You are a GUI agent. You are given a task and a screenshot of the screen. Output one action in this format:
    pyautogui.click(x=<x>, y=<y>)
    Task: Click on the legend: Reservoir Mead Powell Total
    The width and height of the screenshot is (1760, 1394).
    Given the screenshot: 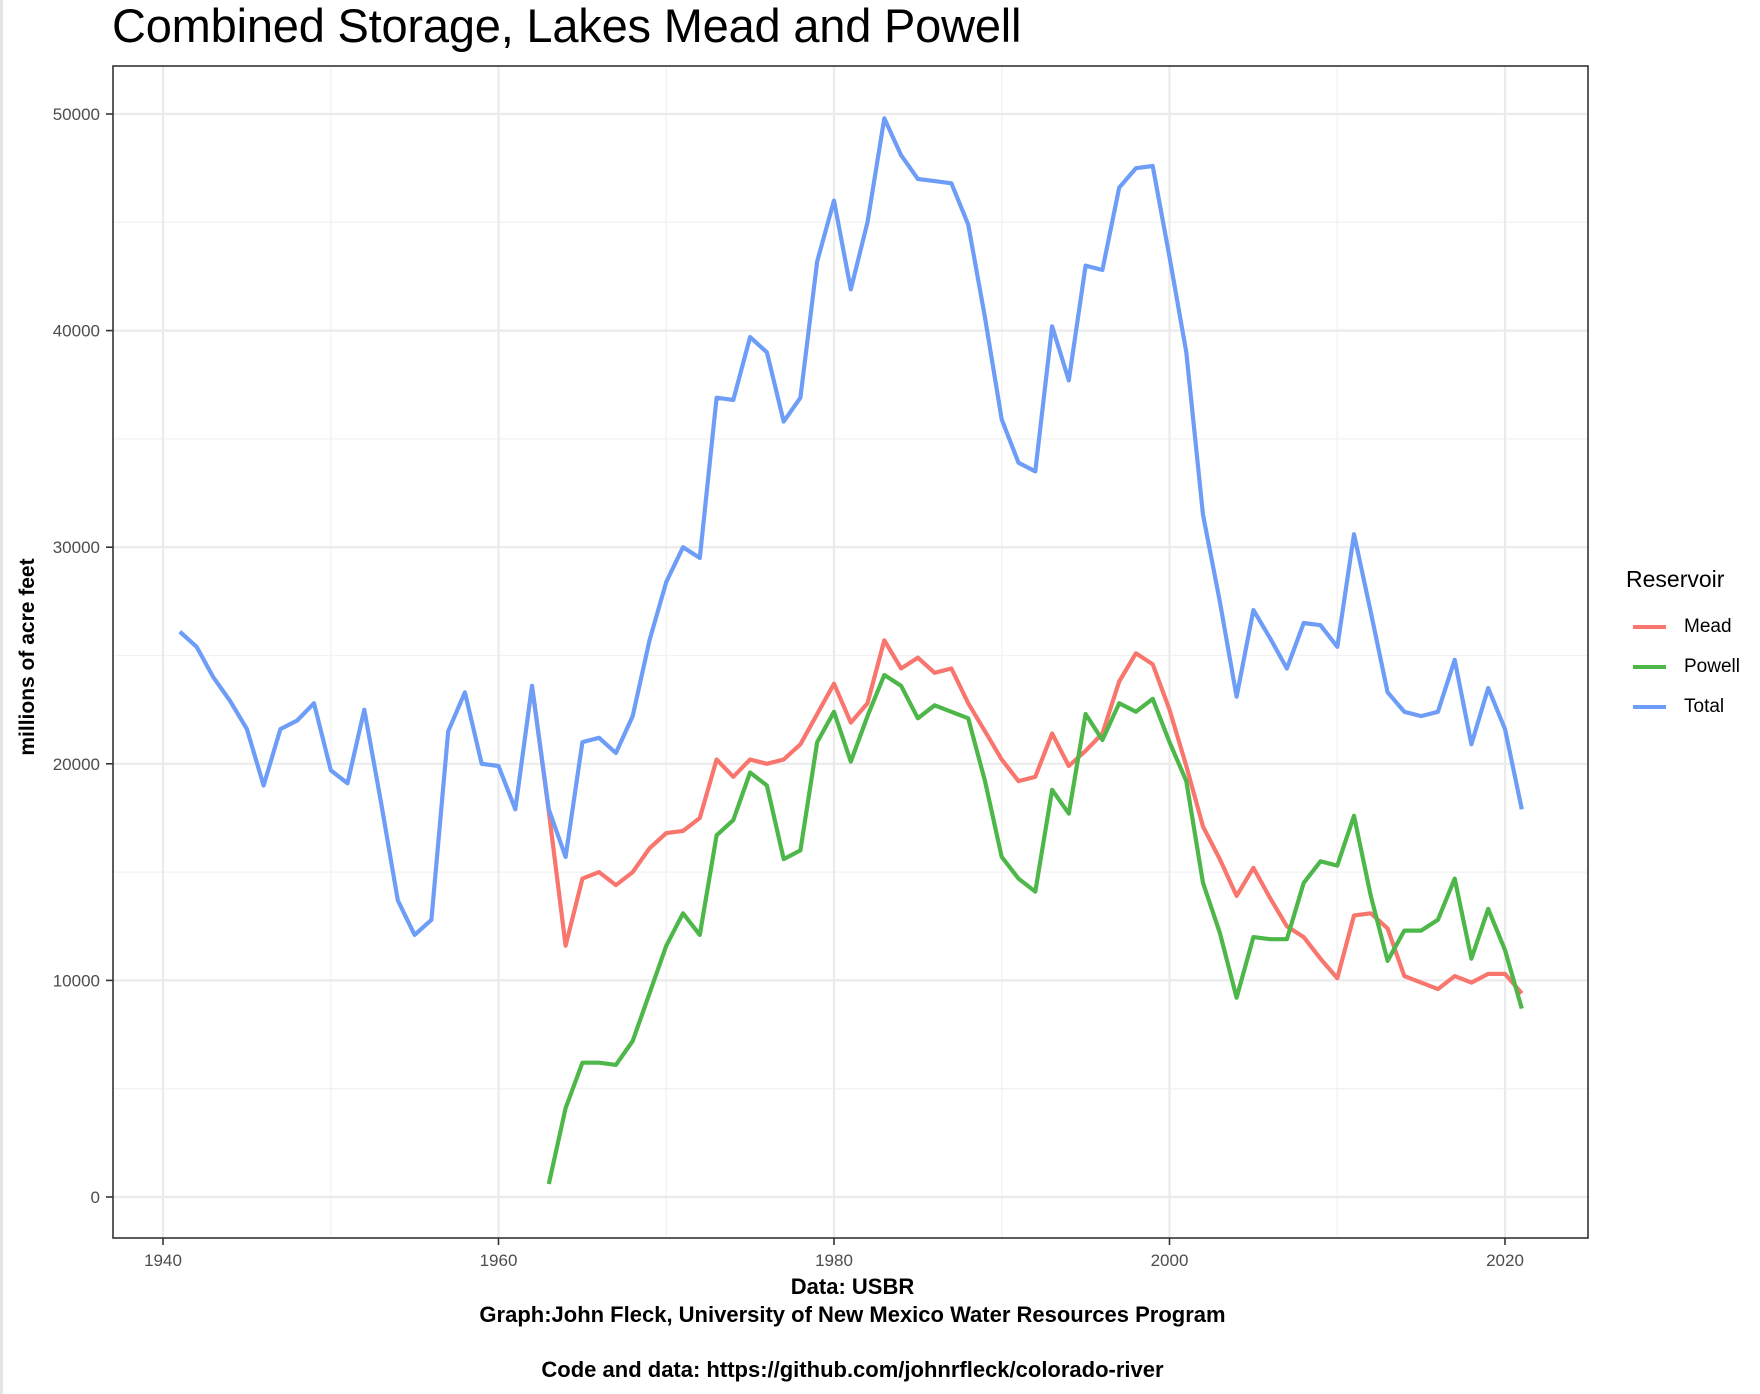 What is the action you would take?
    pyautogui.click(x=1683, y=646)
    